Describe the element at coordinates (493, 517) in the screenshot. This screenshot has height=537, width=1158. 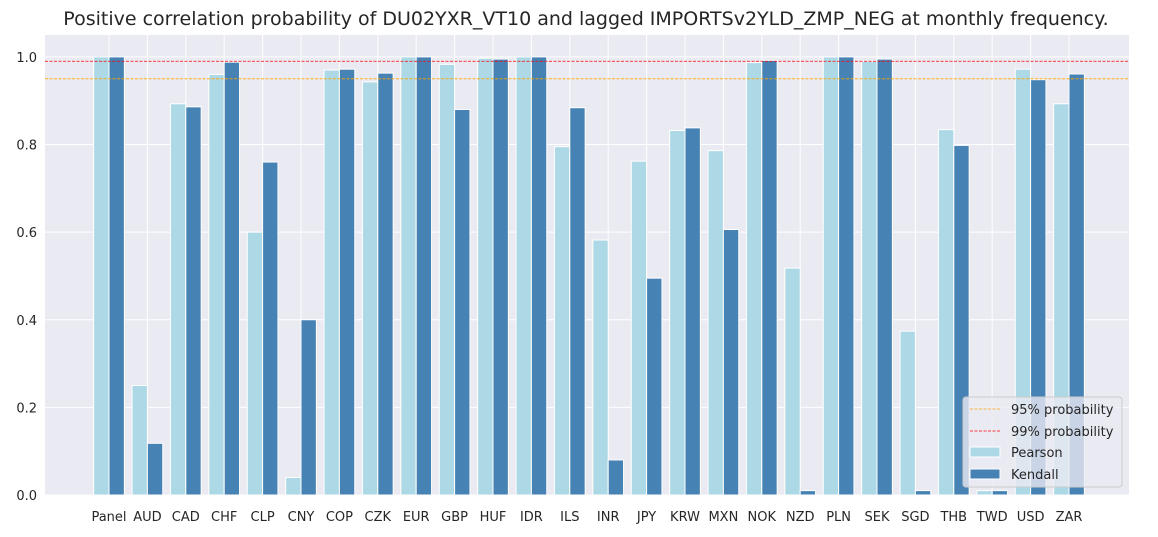
I see `x-tick-label: HUF` at that location.